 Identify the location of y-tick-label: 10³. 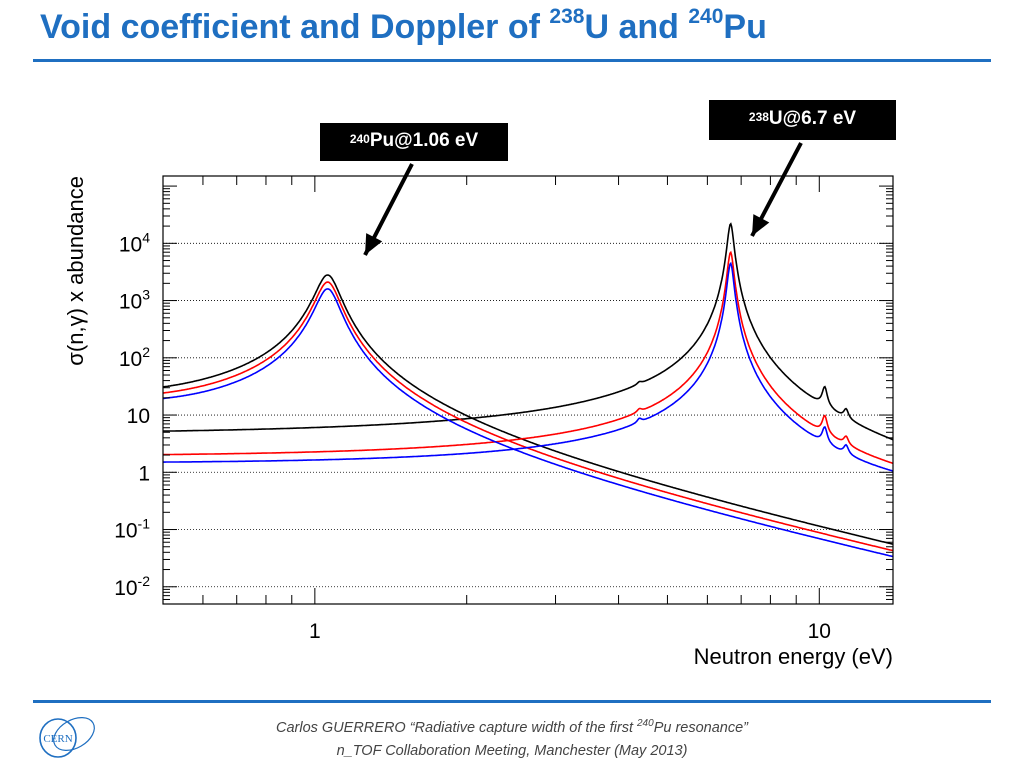
(134, 300).